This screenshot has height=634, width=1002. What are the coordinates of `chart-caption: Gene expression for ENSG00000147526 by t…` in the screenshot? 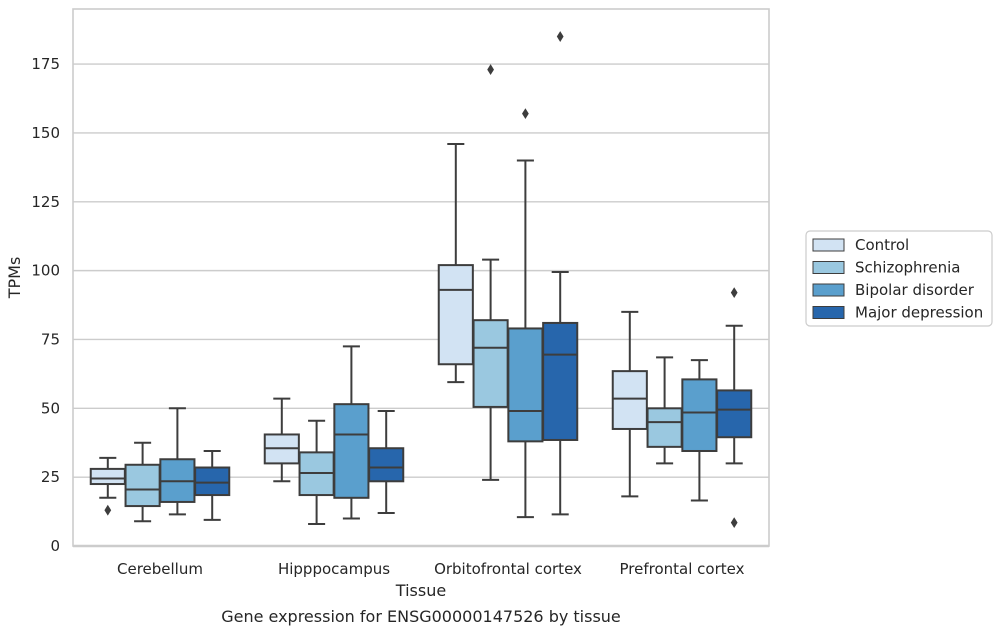 It's located at (421, 616).